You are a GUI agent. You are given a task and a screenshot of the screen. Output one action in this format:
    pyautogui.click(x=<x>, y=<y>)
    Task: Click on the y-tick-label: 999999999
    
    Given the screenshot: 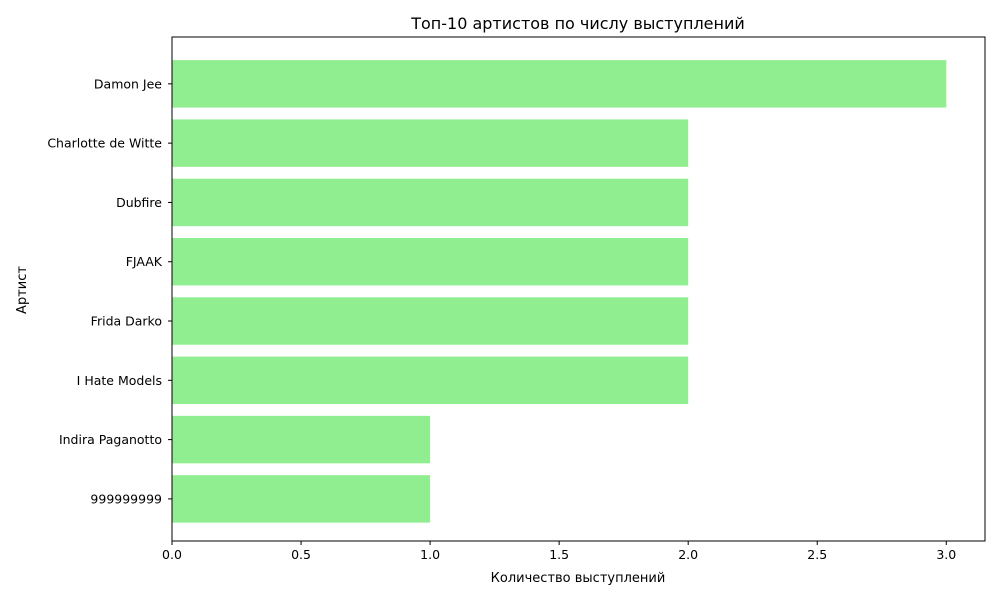 What is the action you would take?
    pyautogui.click(x=126, y=498)
    